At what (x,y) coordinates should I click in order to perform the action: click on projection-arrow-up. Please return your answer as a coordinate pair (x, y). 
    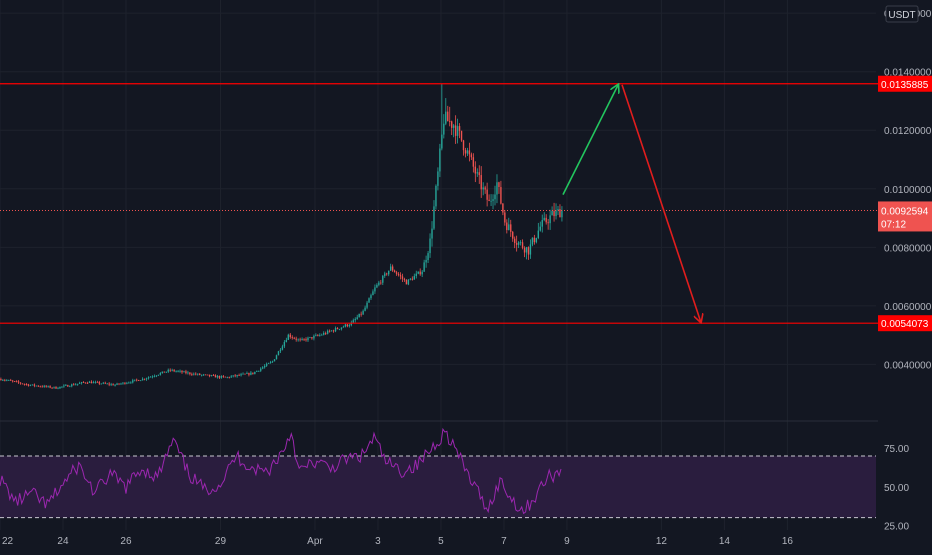
    Looking at the image, I should click on (590, 140).